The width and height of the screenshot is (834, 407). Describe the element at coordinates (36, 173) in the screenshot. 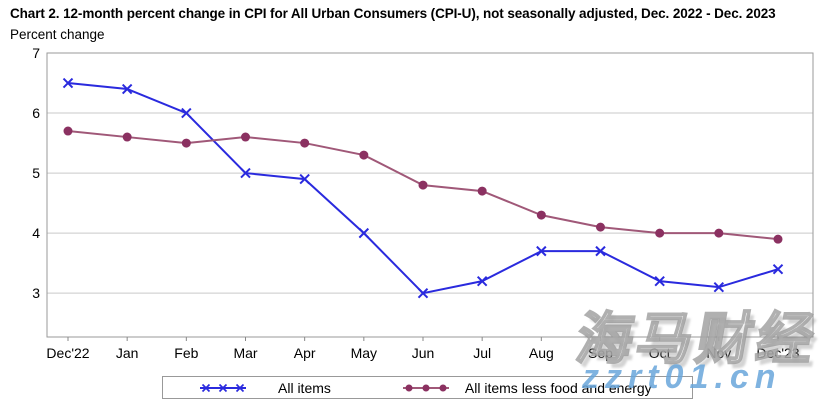

I see `y-tick-label: 5` at that location.